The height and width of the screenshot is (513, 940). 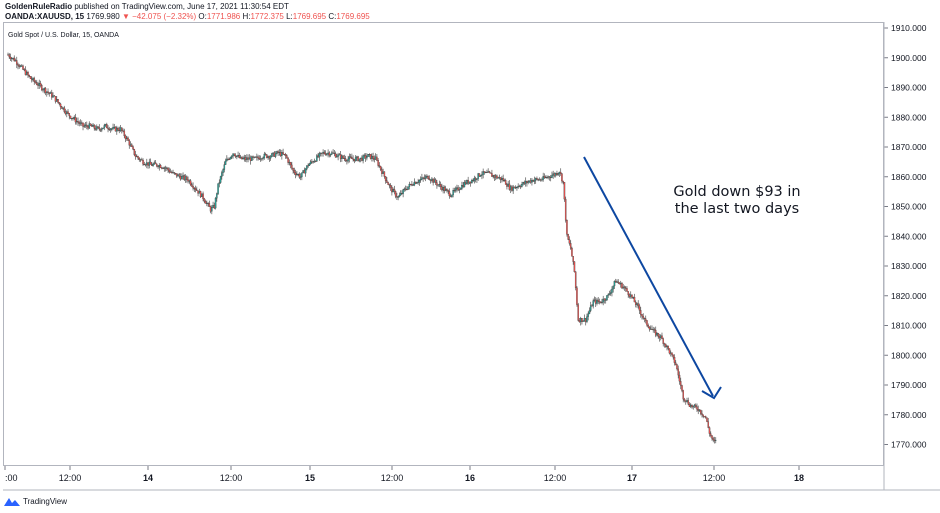 I want to click on tradingview-footer: TradingView, so click(x=35, y=501).